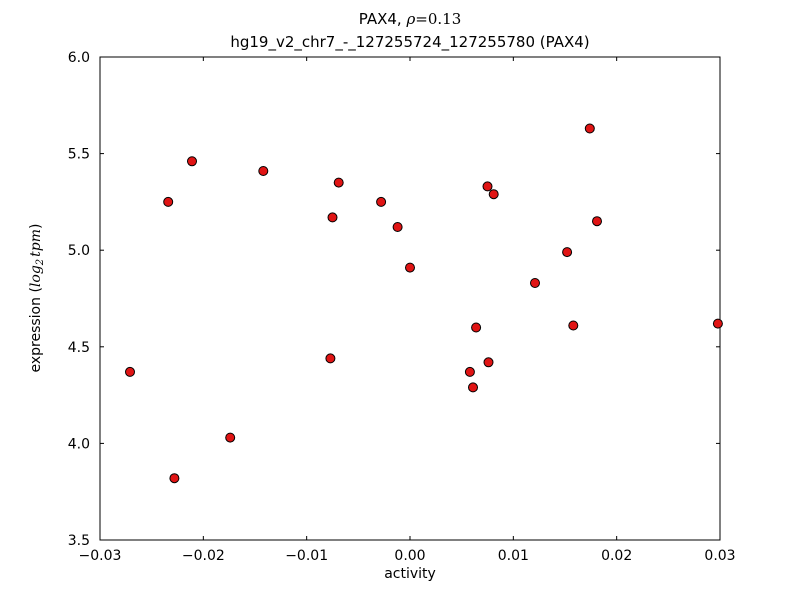  I want to click on x-tick-label: 0.01, so click(513, 556).